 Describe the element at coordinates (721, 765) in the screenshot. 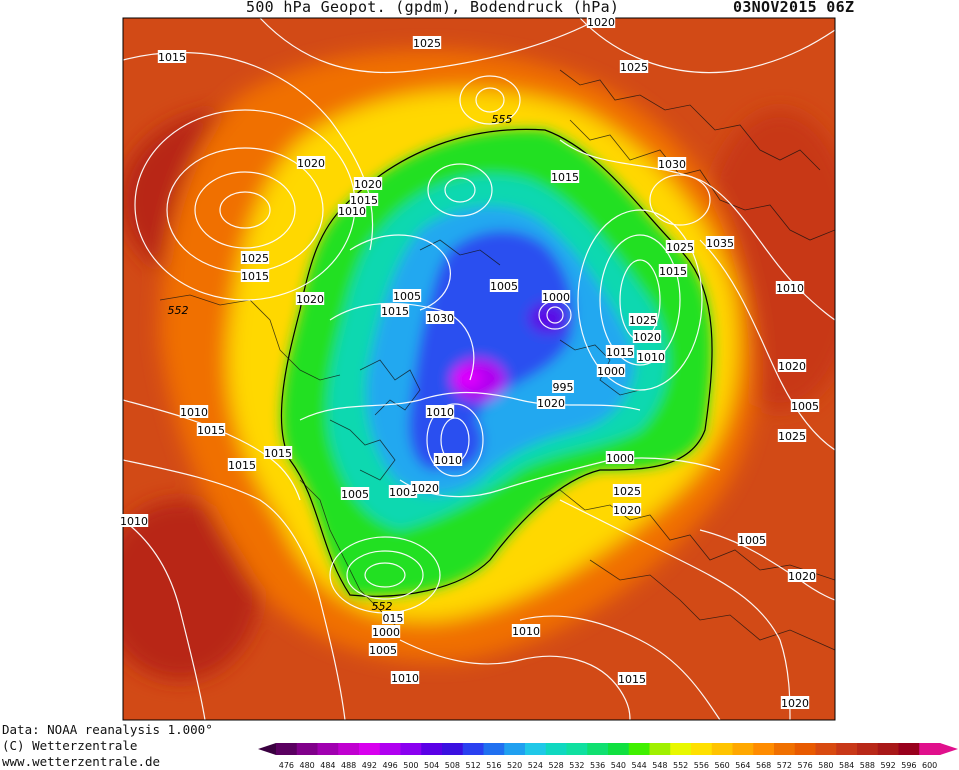

I see `legend-tick-label: 560` at that location.